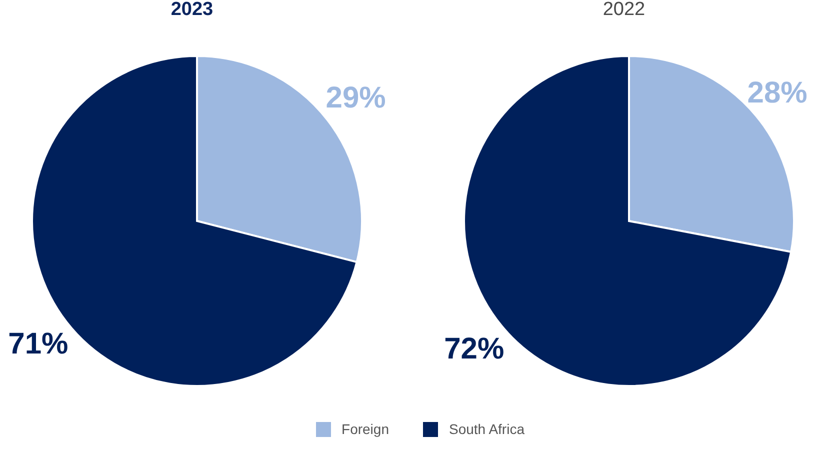  Describe the element at coordinates (474, 349) in the screenshot. I see `data-label: 72%` at that location.